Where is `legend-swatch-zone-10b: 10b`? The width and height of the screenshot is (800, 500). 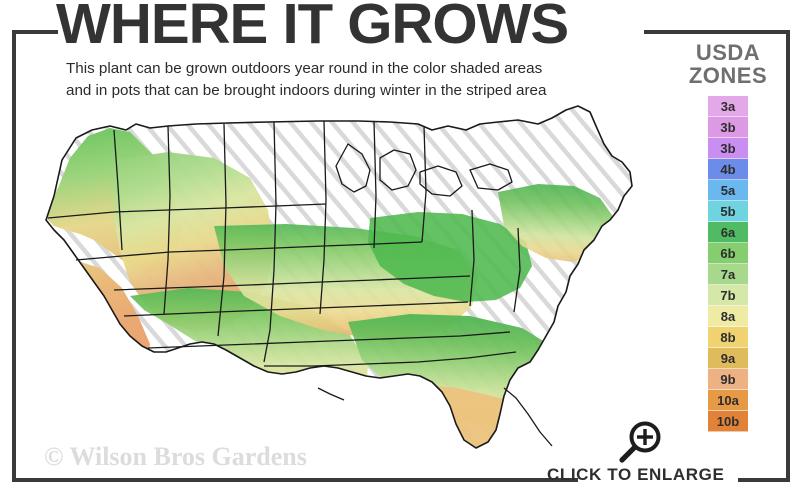
legend-swatch-zone-10b: 10b is located at coordinates (728, 421).